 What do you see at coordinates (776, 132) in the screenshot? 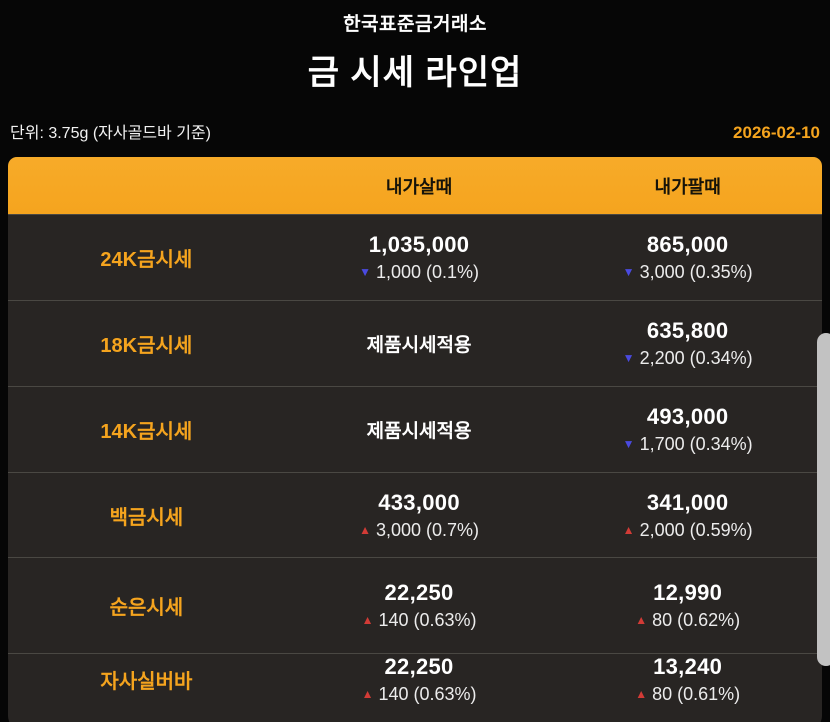
I see `price-date: 2026-02-10` at bounding box center [776, 132].